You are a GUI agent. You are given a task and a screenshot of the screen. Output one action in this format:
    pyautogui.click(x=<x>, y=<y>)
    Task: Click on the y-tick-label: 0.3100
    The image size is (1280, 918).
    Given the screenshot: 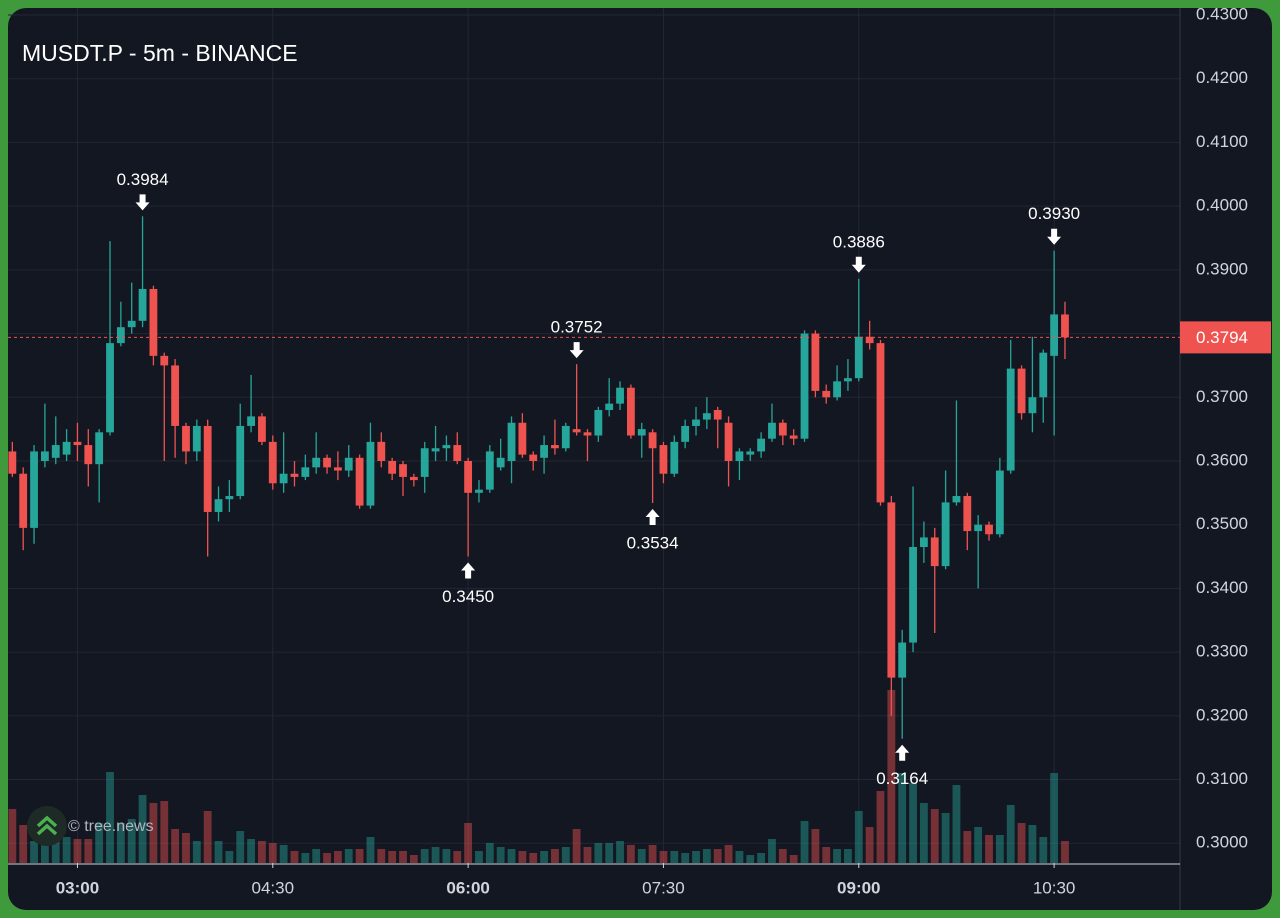 What is the action you would take?
    pyautogui.click(x=1222, y=778)
    